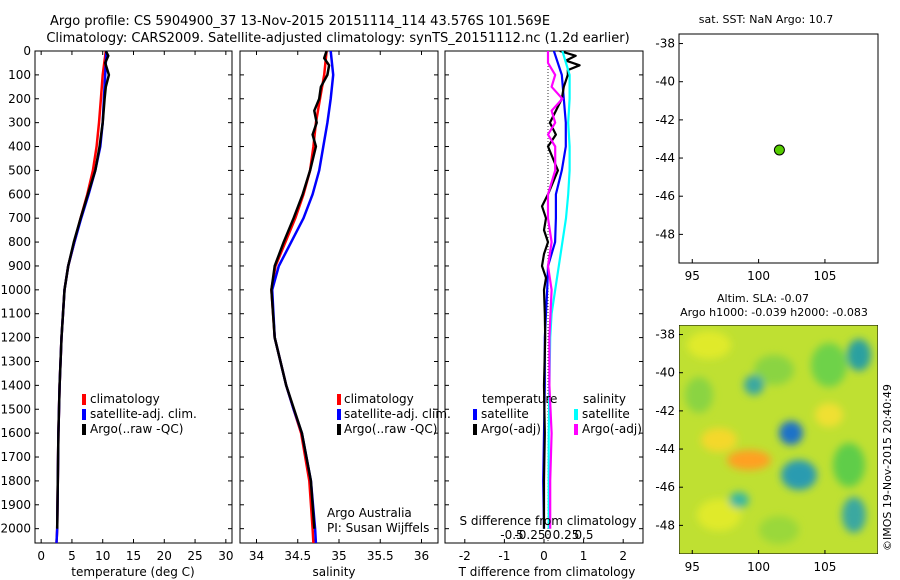 The width and height of the screenshot is (900, 580). Describe the element at coordinates (194, 556) in the screenshot. I see `x-tick-label: 25` at that location.